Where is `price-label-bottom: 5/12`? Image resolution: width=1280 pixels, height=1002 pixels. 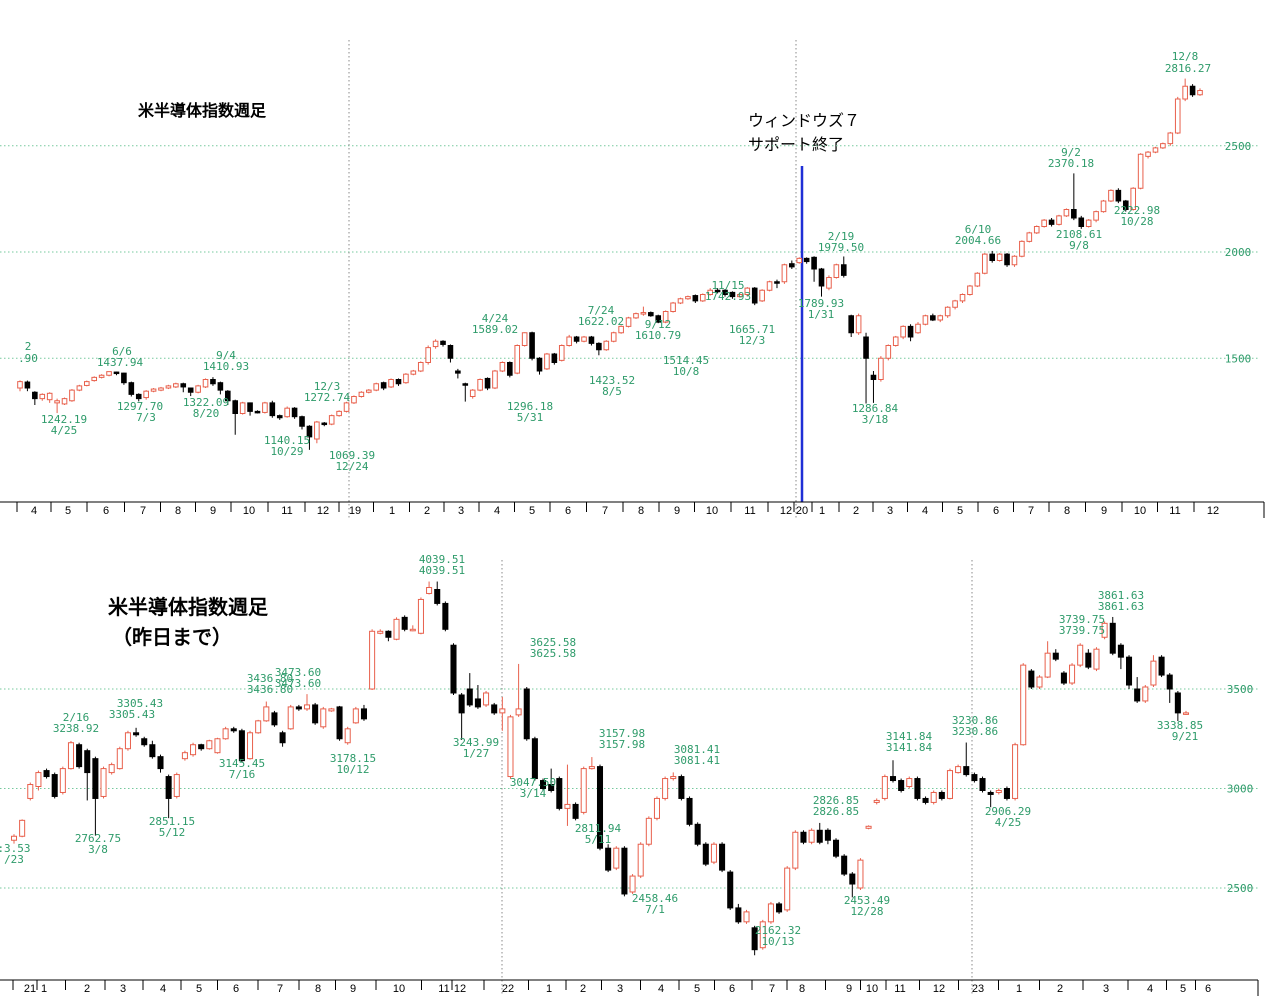 price-label-bottom: 5/12 is located at coordinates (172, 832).